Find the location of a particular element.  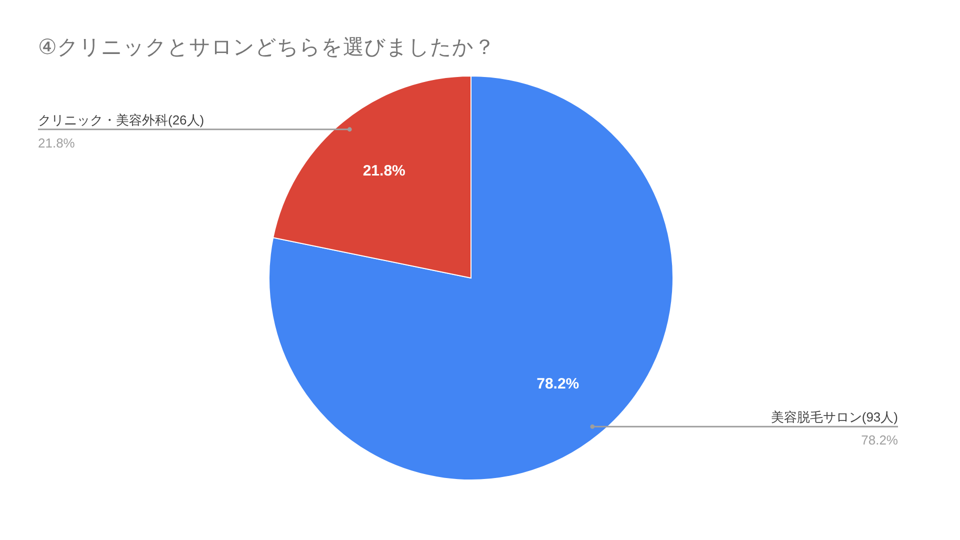

text: 78.2% is located at coordinates (879, 440).